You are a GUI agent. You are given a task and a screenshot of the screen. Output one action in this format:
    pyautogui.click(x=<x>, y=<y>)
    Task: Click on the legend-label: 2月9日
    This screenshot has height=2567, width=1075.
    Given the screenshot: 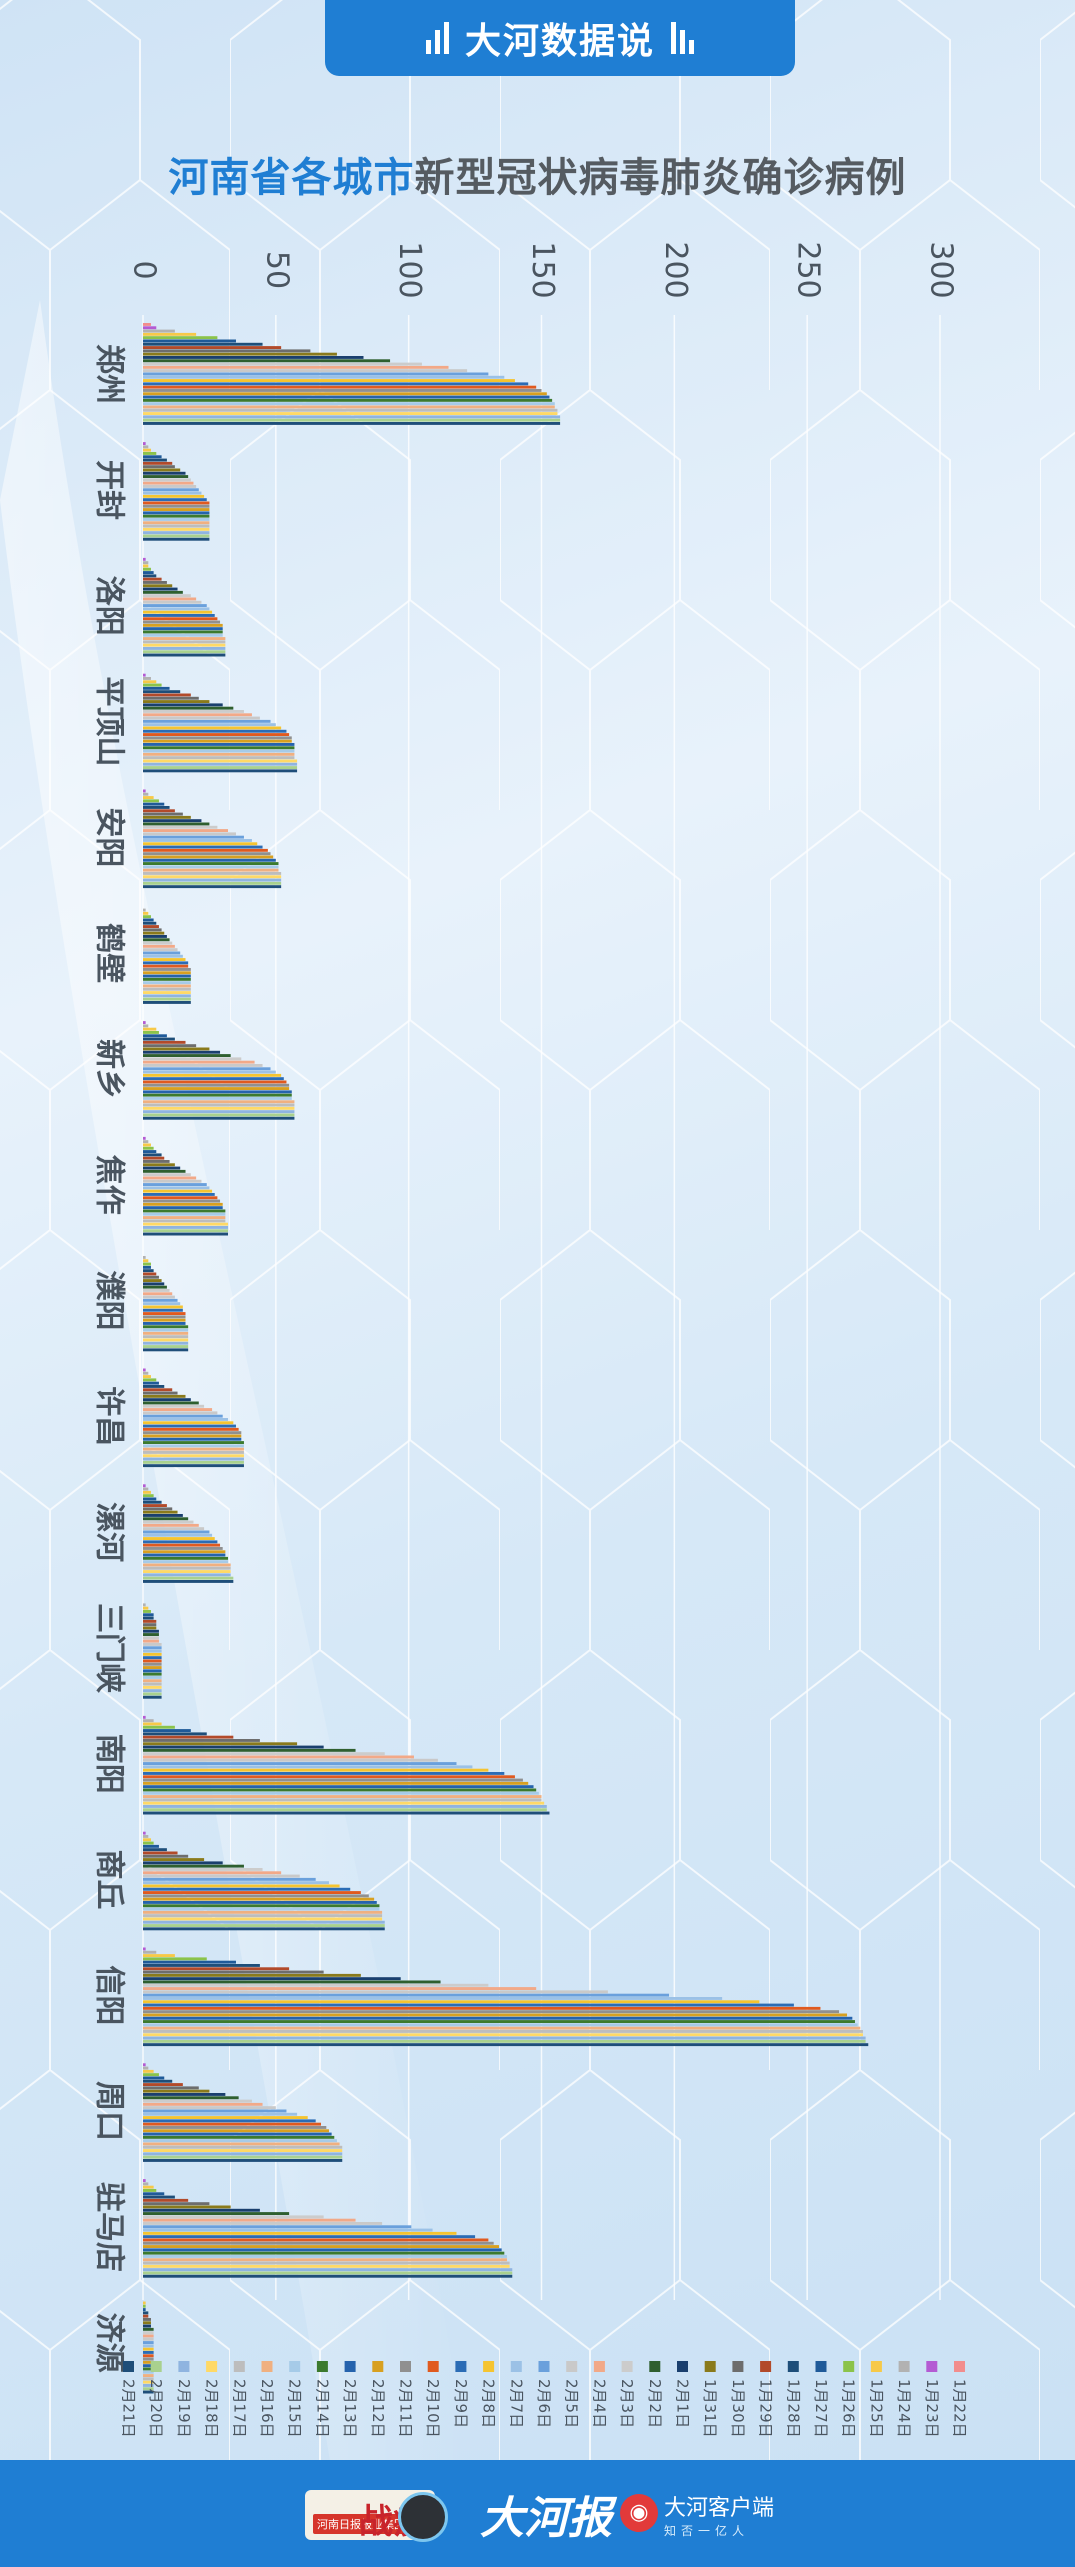 What is the action you would take?
    pyautogui.click(x=461, y=2403)
    